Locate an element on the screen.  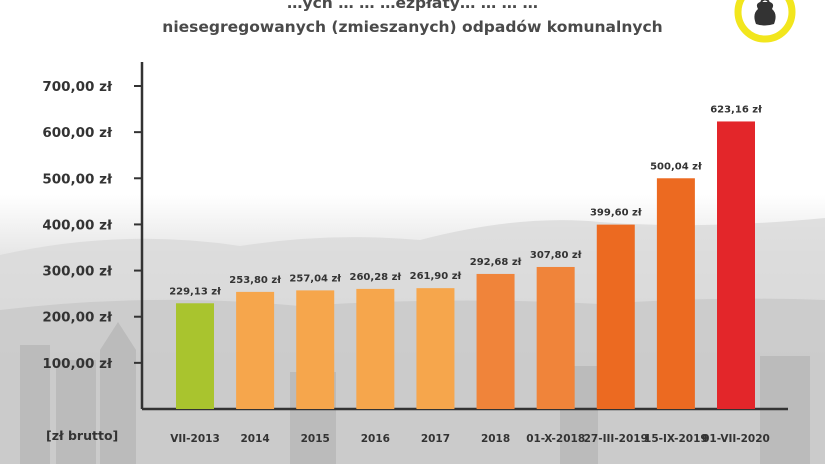
garbage-bag-icon is located at coordinates (765, 21).